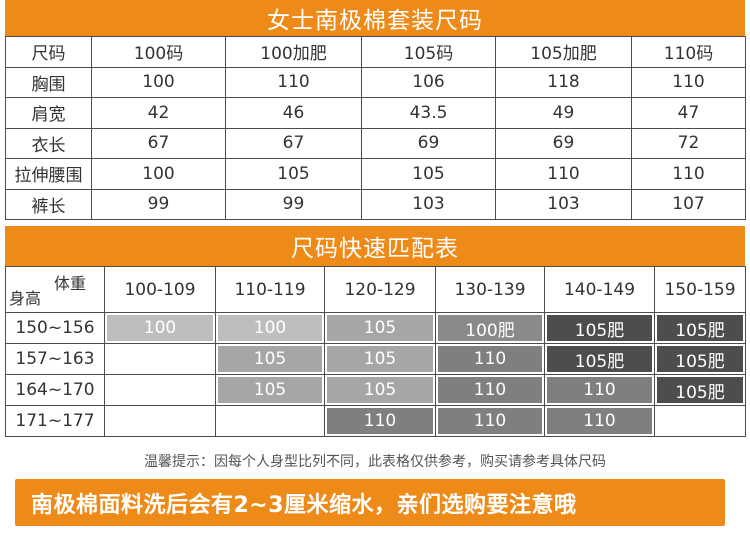 Image resolution: width=750 pixels, height=540 pixels. Describe the element at coordinates (563, 113) in the screenshot. I see `table-cell: 49` at that location.